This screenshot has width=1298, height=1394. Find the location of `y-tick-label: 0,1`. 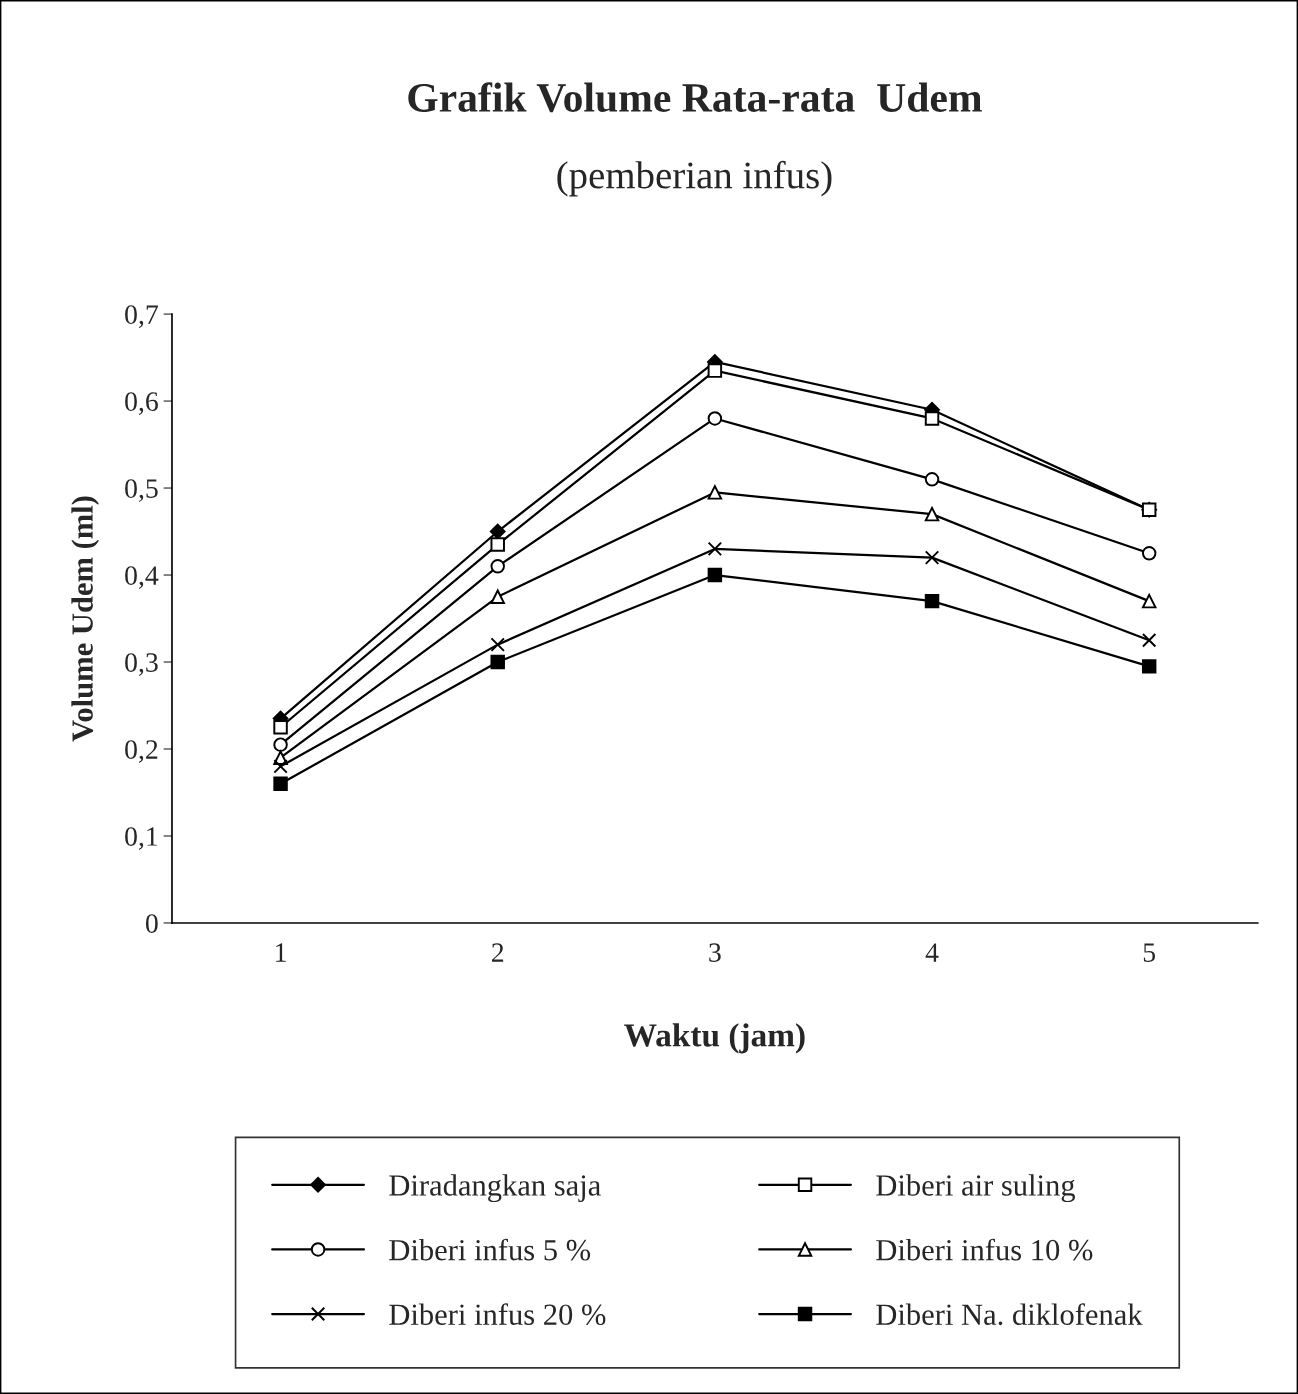

y-tick-label: 0,1 is located at coordinates (141, 838).